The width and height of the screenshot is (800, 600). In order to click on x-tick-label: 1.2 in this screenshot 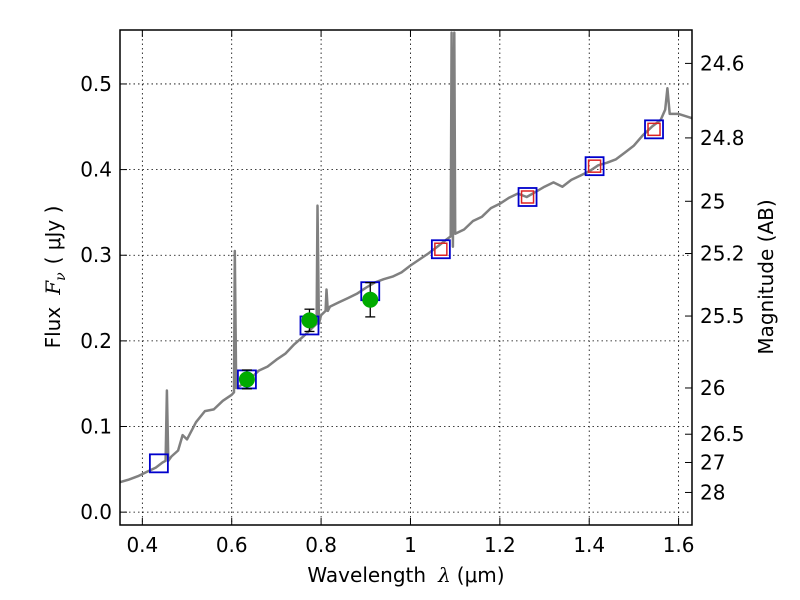, I will do `click(500, 545)`.